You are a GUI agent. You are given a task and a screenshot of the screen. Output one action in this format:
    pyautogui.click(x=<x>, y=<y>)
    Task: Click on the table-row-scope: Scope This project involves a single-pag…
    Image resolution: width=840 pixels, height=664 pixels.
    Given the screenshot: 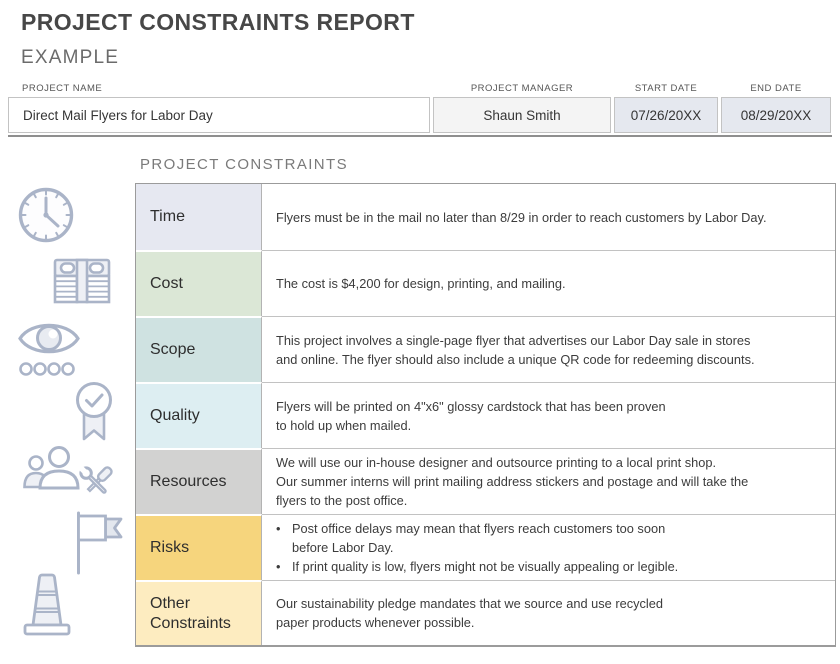 What is the action you would take?
    pyautogui.click(x=485, y=349)
    